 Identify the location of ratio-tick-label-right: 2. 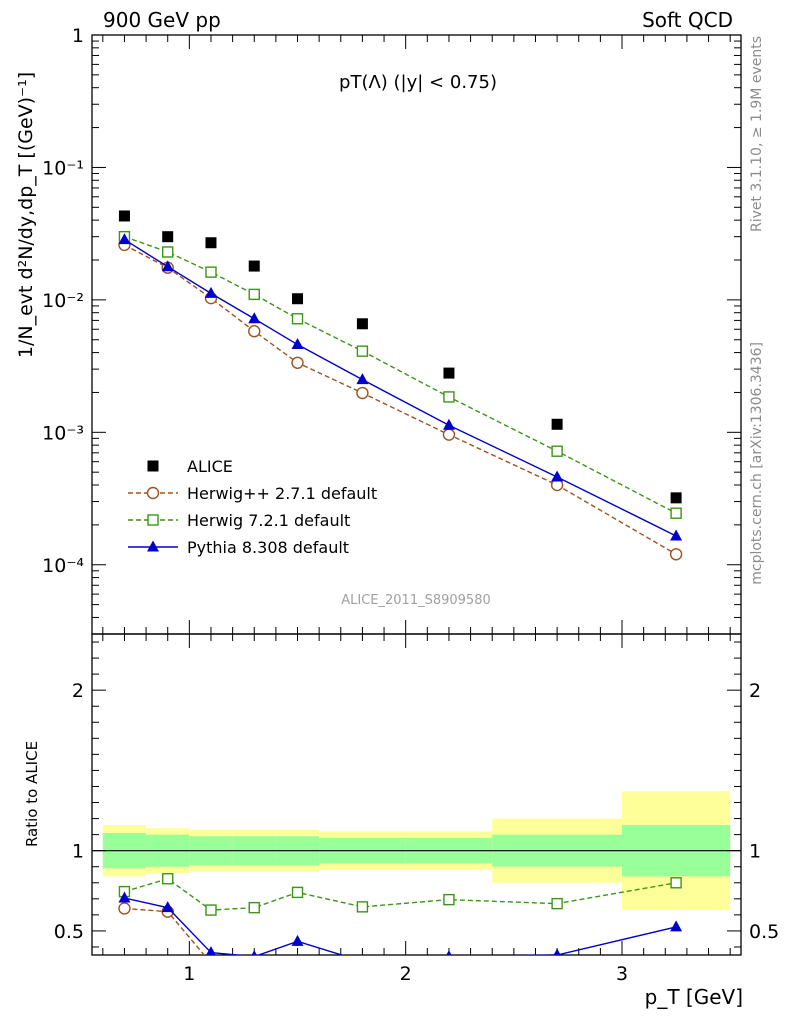
(755, 691).